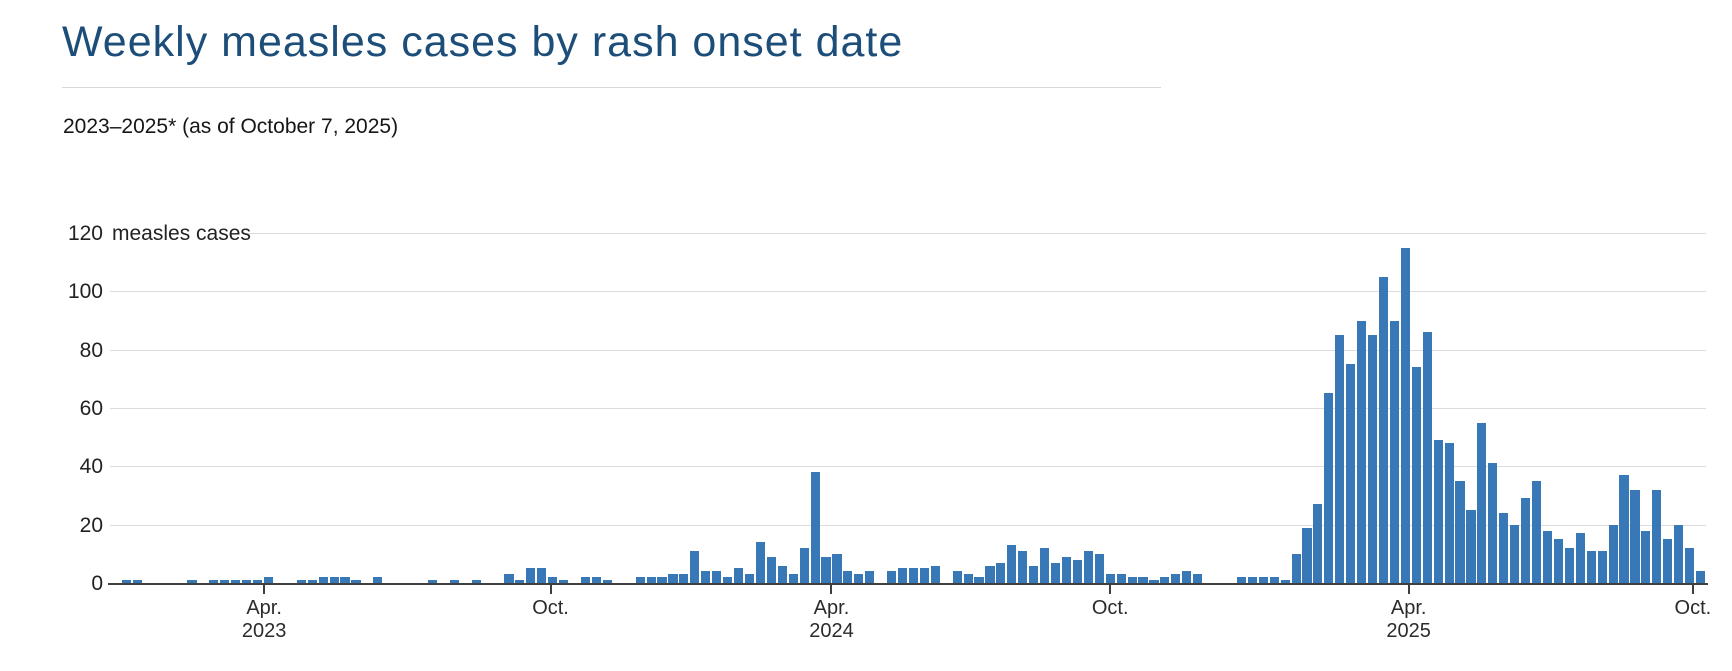 This screenshot has width=1732, height=671. What do you see at coordinates (1408, 619) in the screenshot?
I see `x-tick-label-4: Apr. 2025` at bounding box center [1408, 619].